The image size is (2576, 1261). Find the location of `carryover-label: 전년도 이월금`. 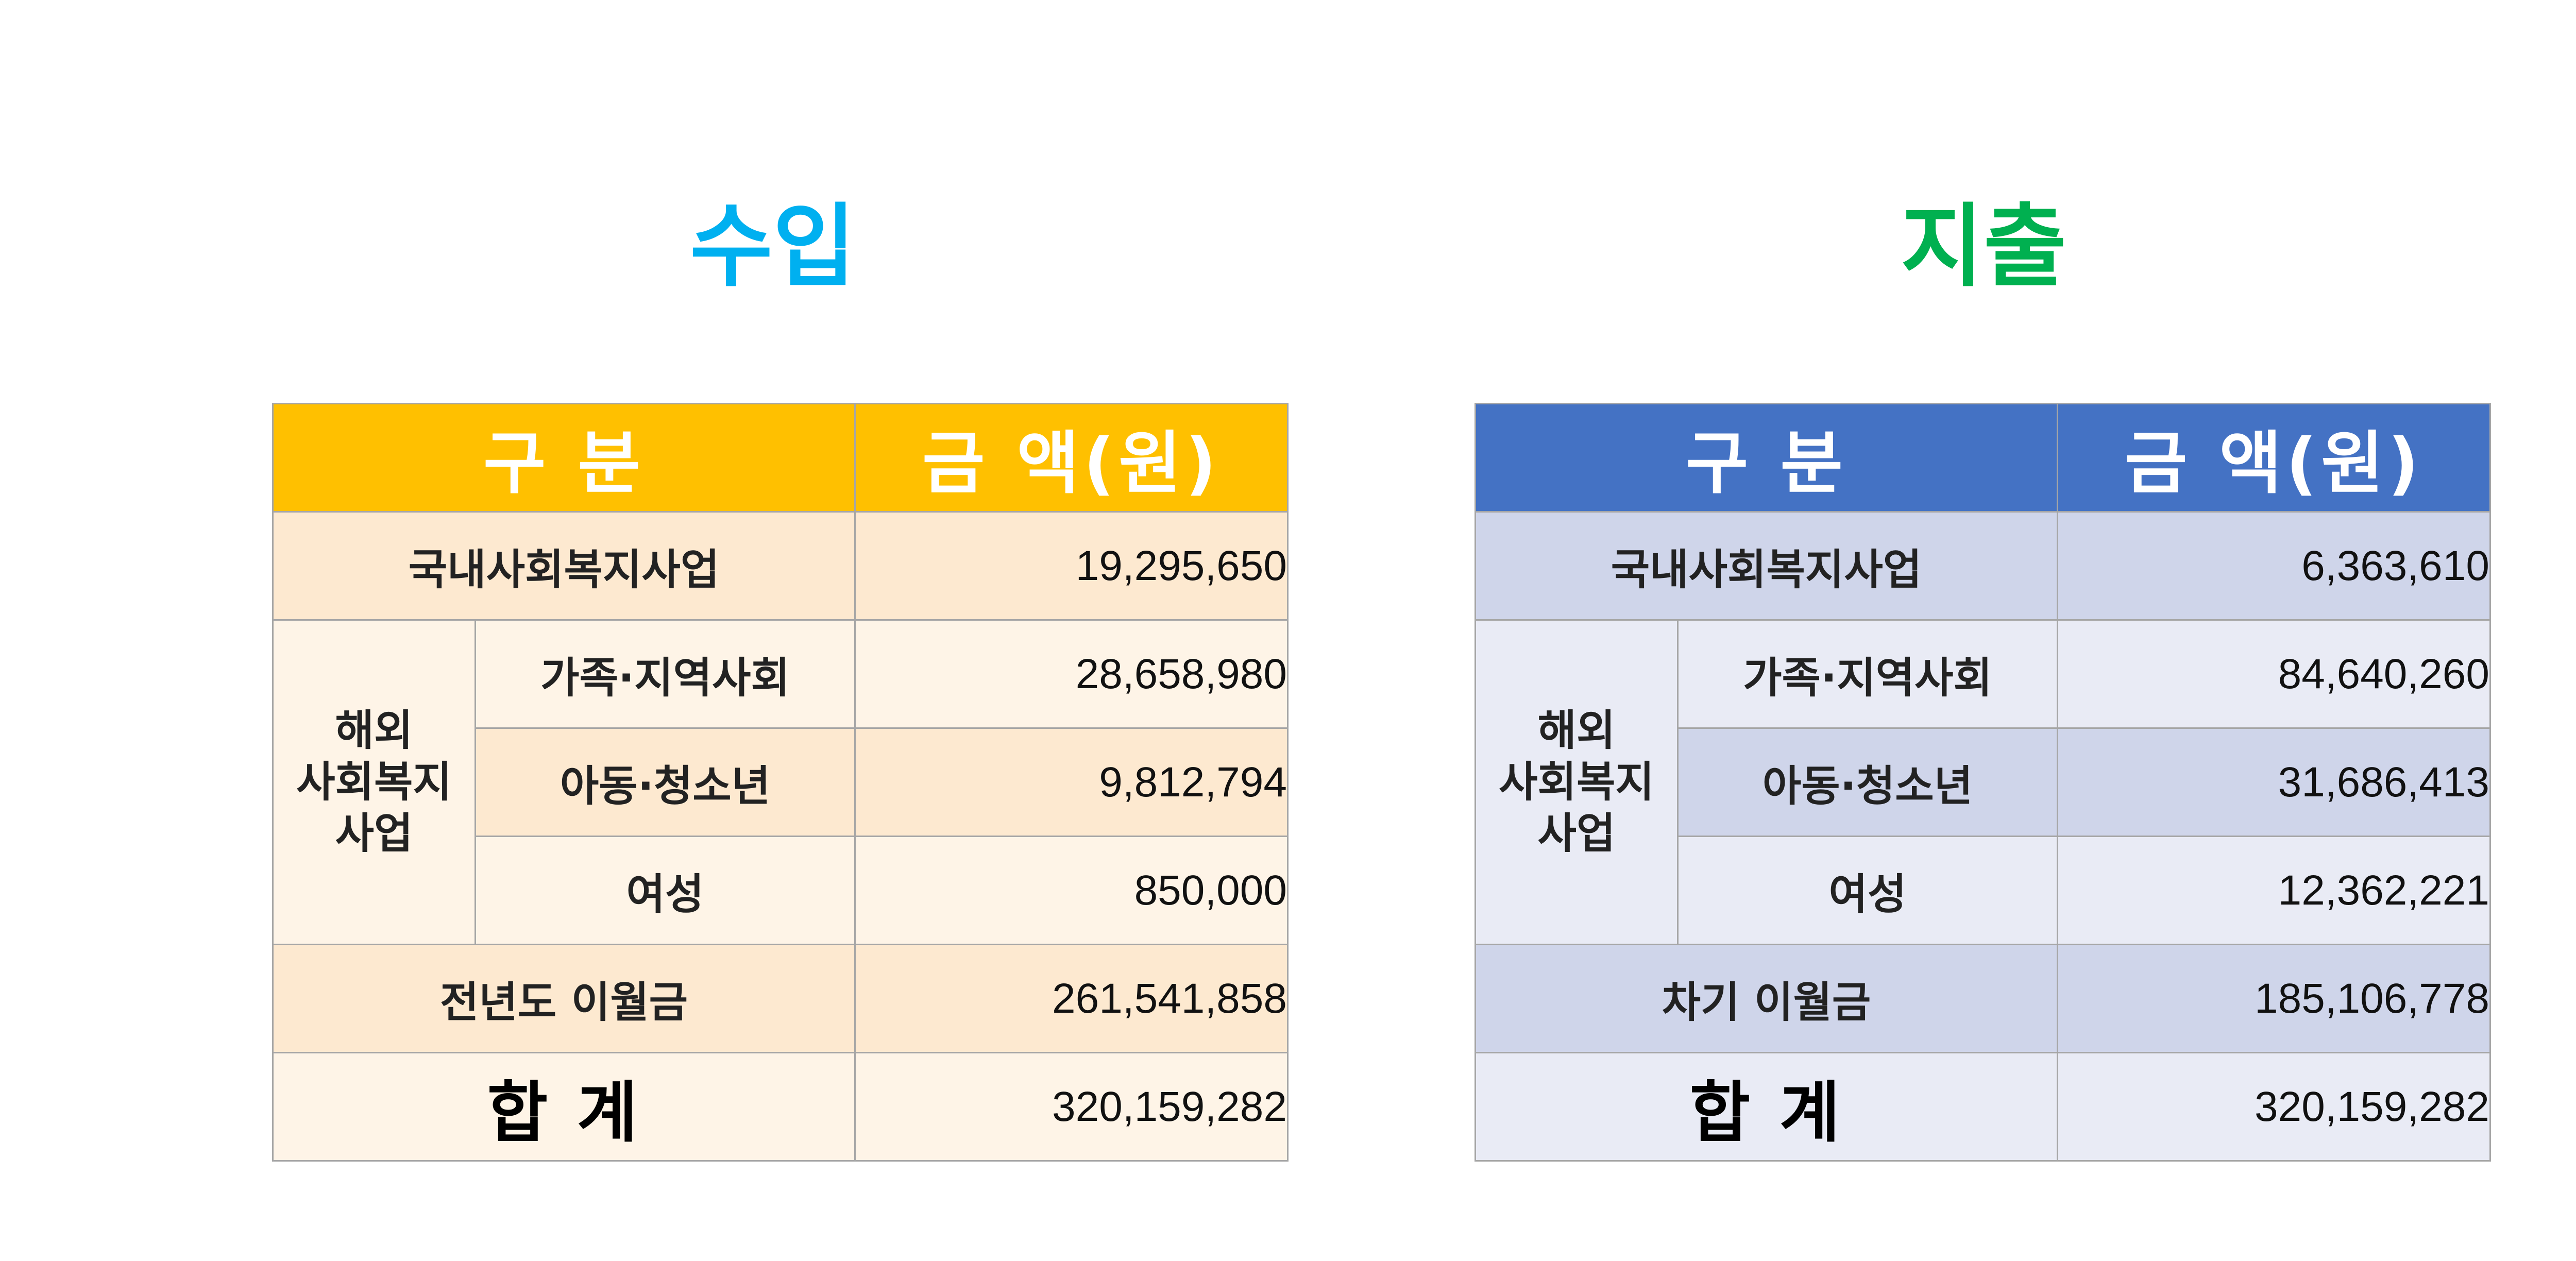

carryover-label: 전년도 이월금 is located at coordinates (564, 998).